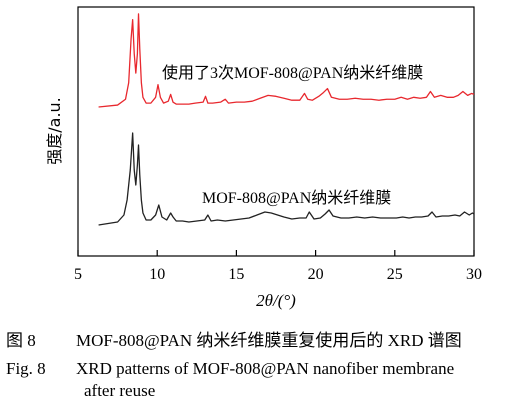  Describe the element at coordinates (26, 368) in the screenshot. I see `caption-en-label: Fig. 8` at that location.